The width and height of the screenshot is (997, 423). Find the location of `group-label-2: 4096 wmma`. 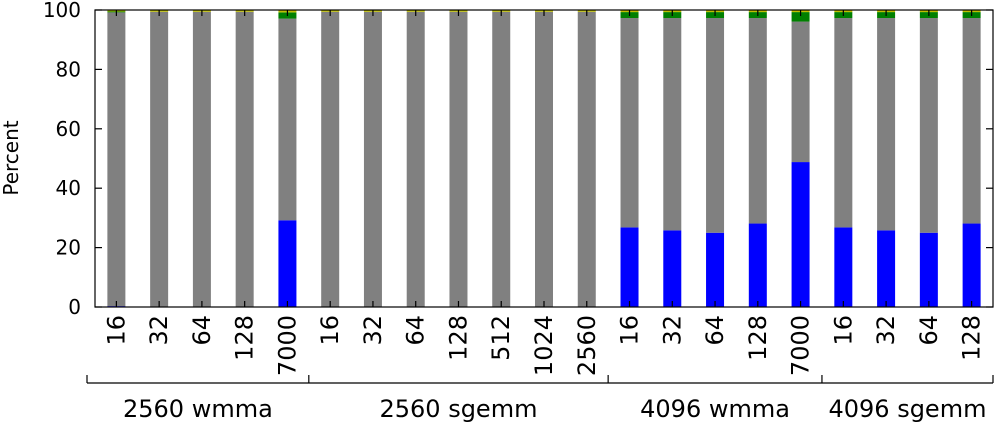

group-label-2: 4096 wmma is located at coordinates (715, 409).